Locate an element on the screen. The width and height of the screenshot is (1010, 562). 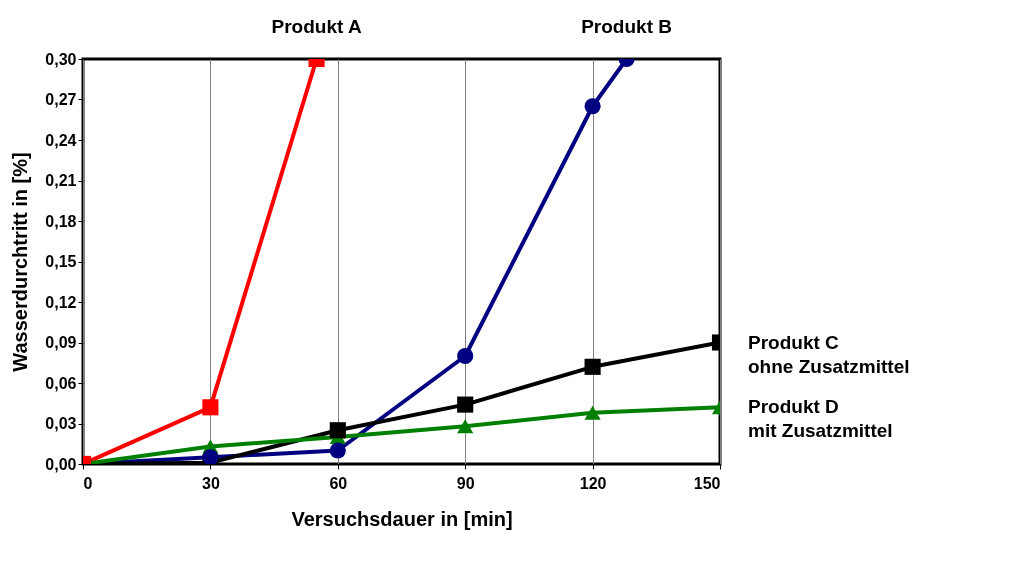
y-tick-label: 0,09 is located at coordinates (61, 342).